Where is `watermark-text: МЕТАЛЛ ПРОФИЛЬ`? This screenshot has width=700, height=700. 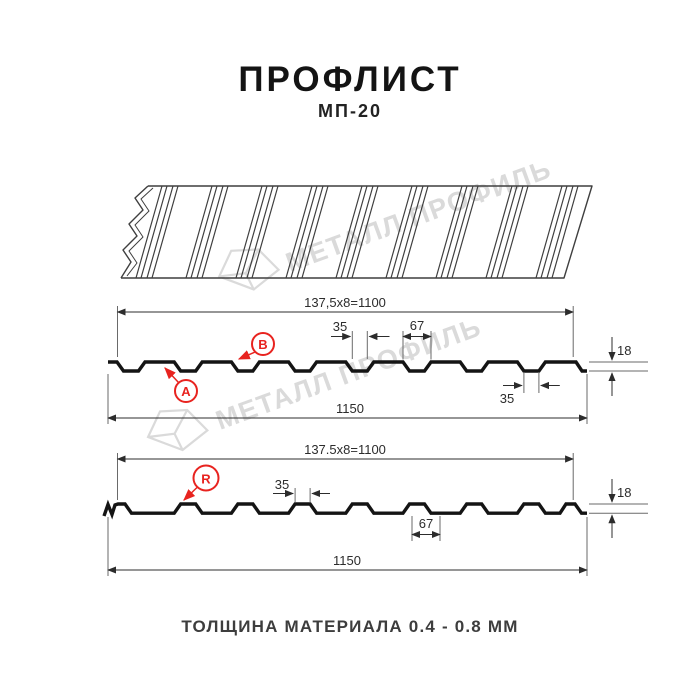
watermark-text: МЕТАЛЛ ПРОФИЛЬ is located at coordinates (349, 374).